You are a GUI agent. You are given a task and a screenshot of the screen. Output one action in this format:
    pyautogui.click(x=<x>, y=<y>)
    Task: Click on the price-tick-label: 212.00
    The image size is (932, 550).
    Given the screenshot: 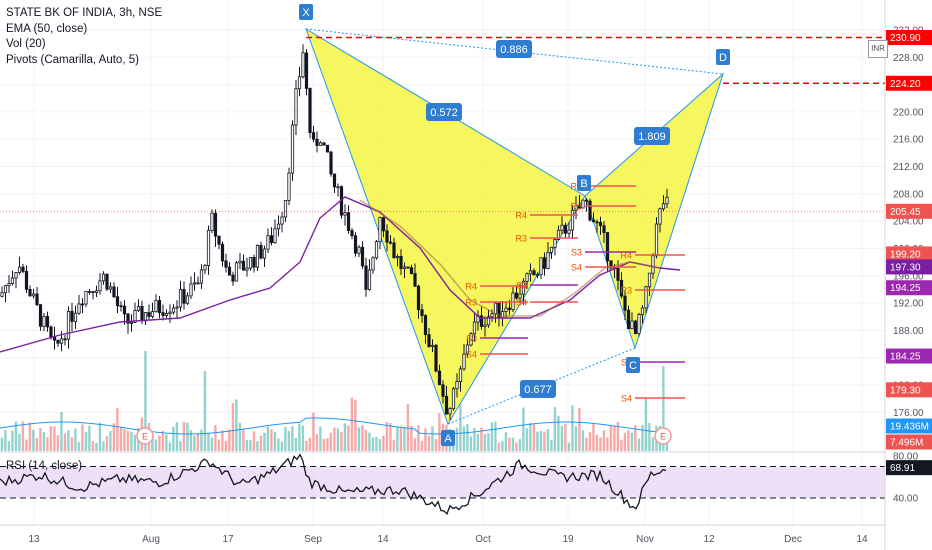 What is the action you would take?
    pyautogui.click(x=908, y=167)
    